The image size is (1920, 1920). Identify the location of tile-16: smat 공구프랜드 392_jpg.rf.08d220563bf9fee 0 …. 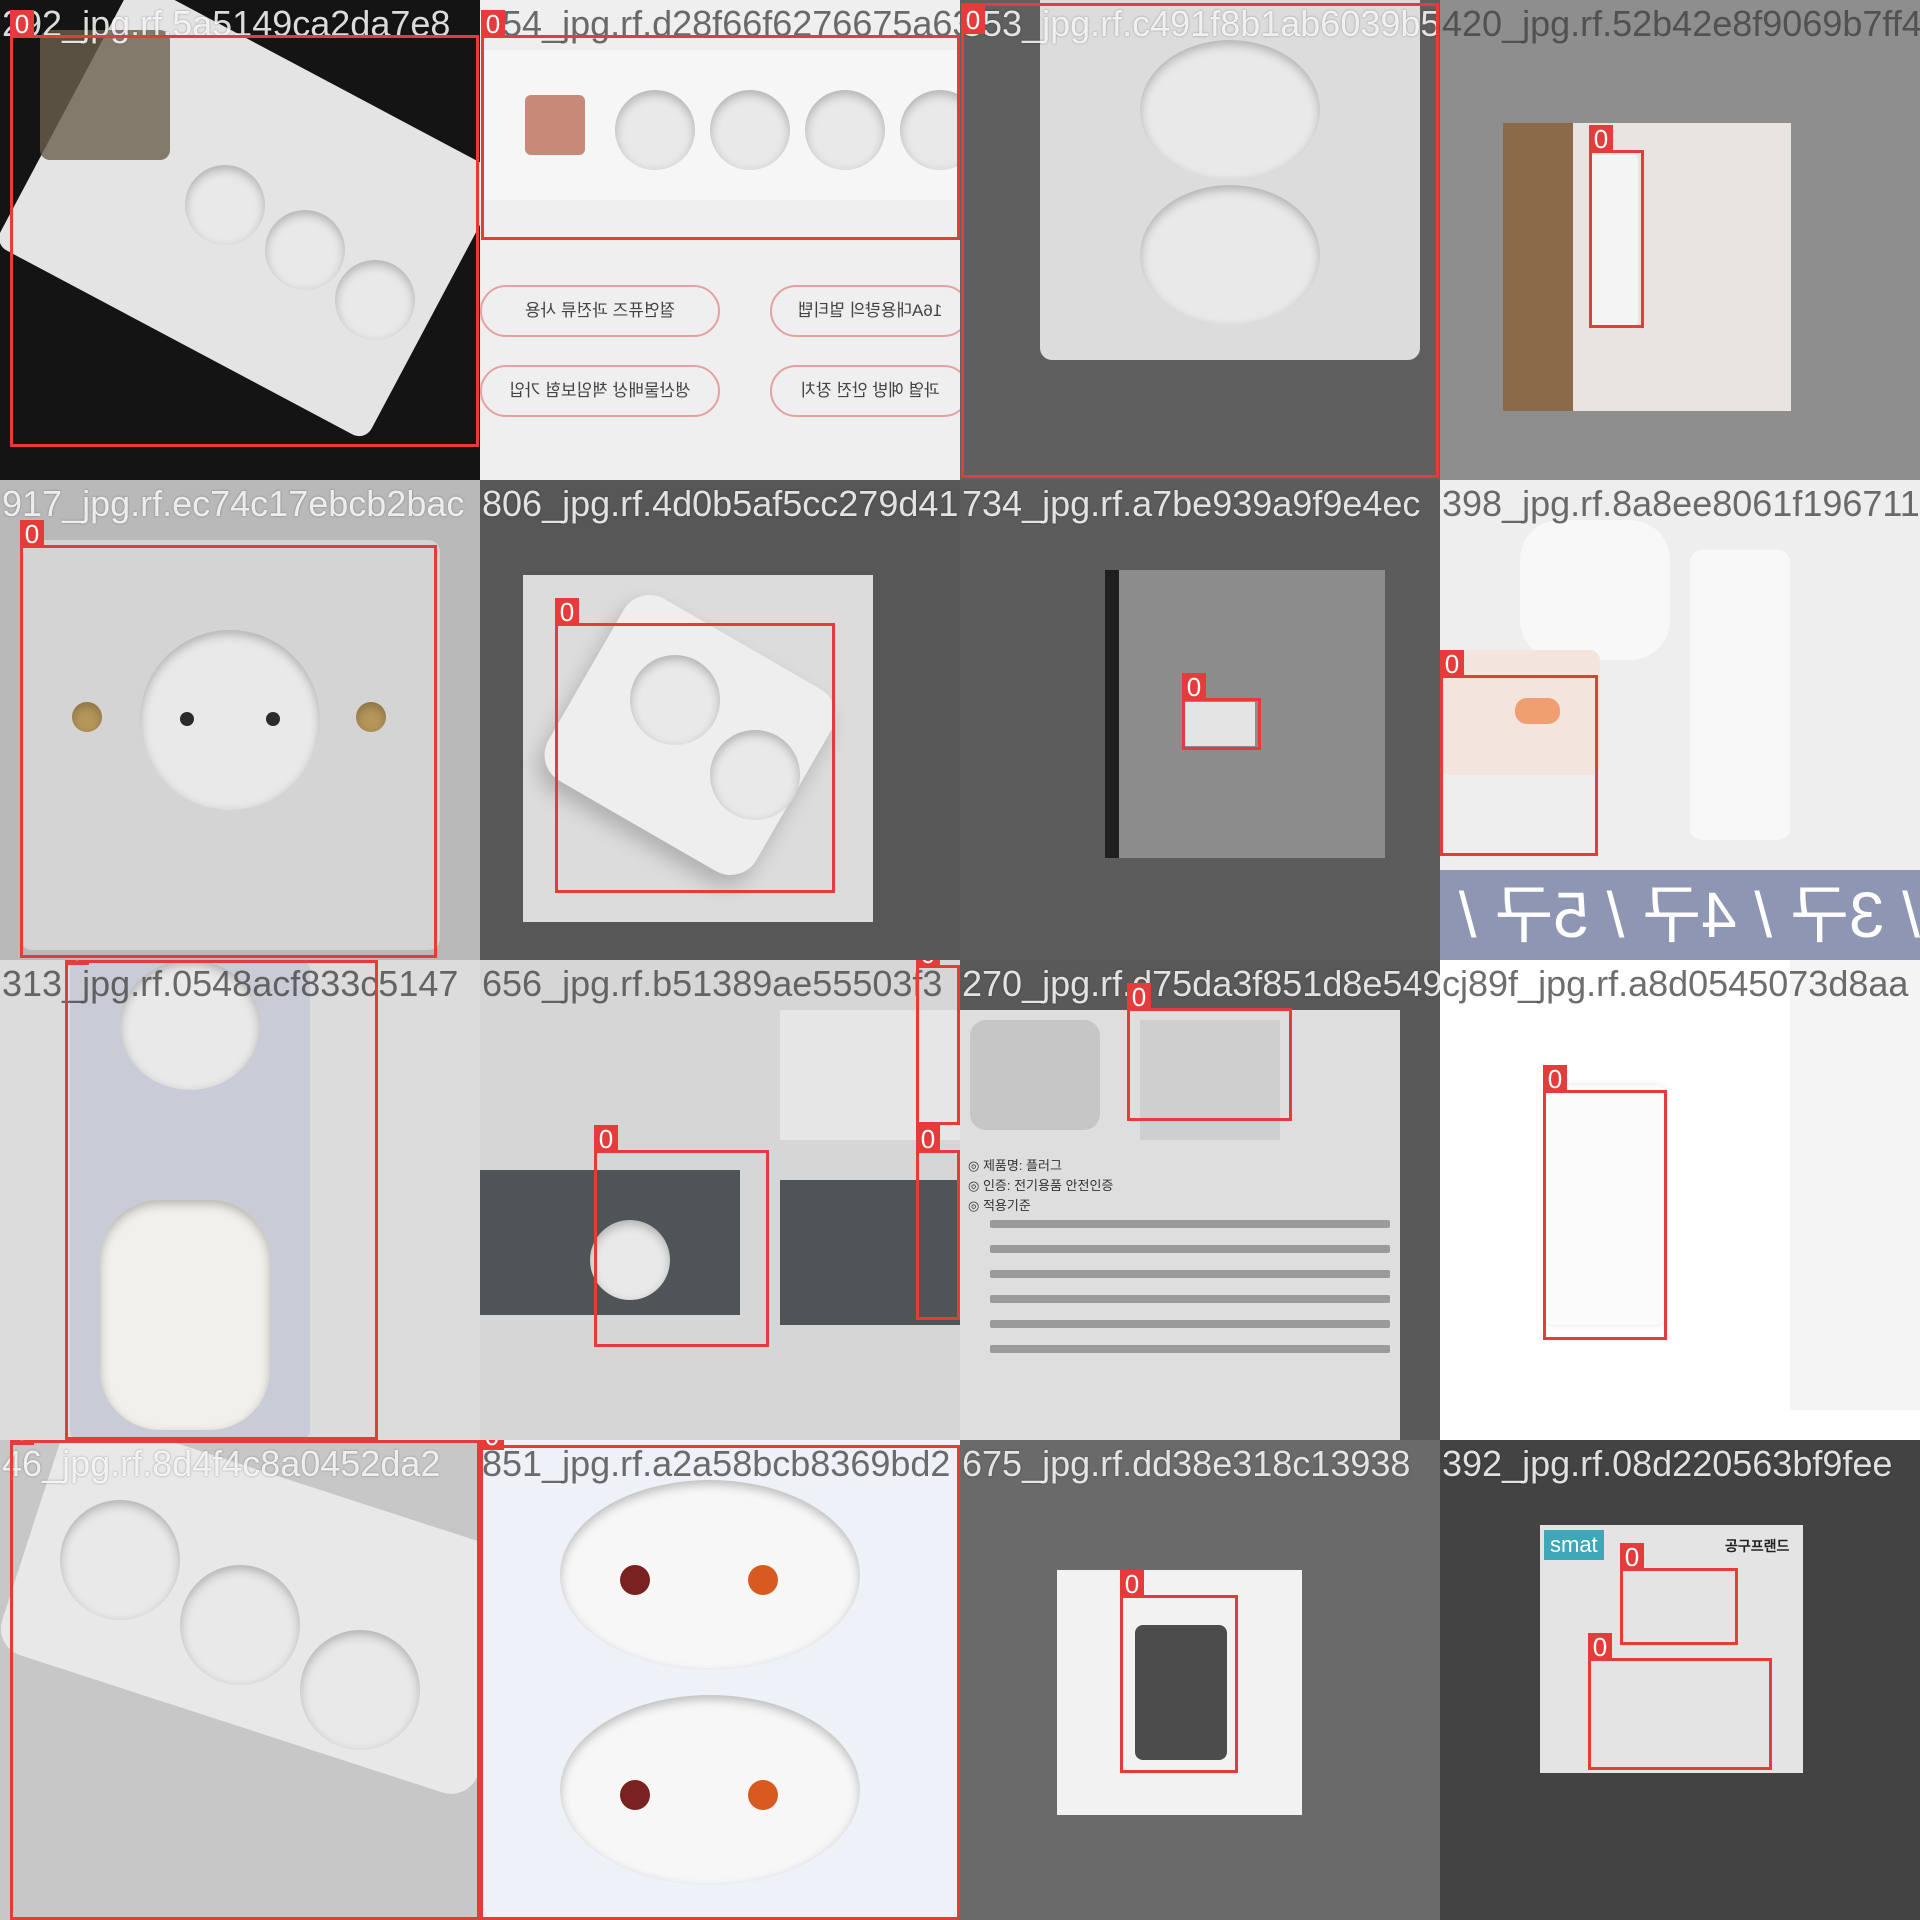
(1680, 1680).